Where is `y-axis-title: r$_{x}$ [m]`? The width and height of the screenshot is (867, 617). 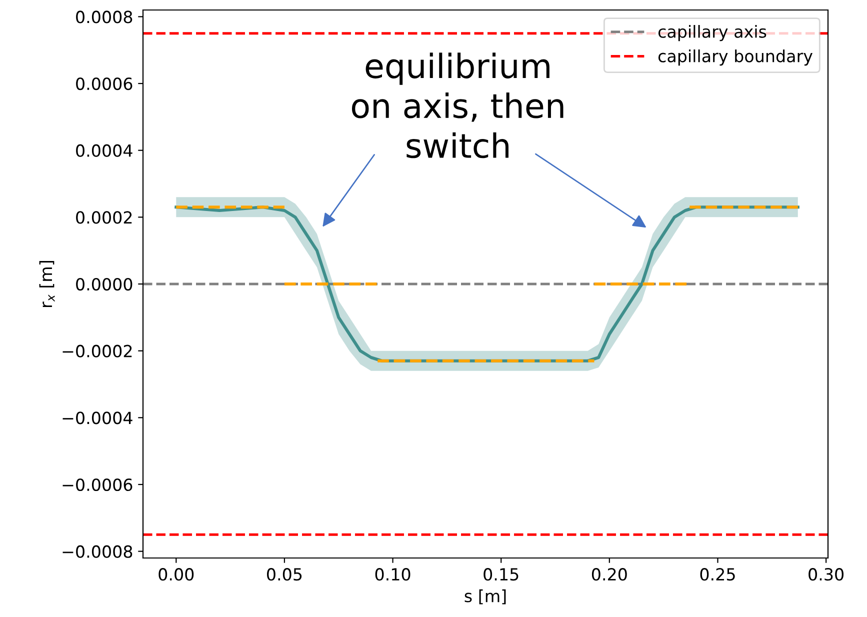
y-axis-title: r$_{x}$ [m] is located at coordinates (47, 284).